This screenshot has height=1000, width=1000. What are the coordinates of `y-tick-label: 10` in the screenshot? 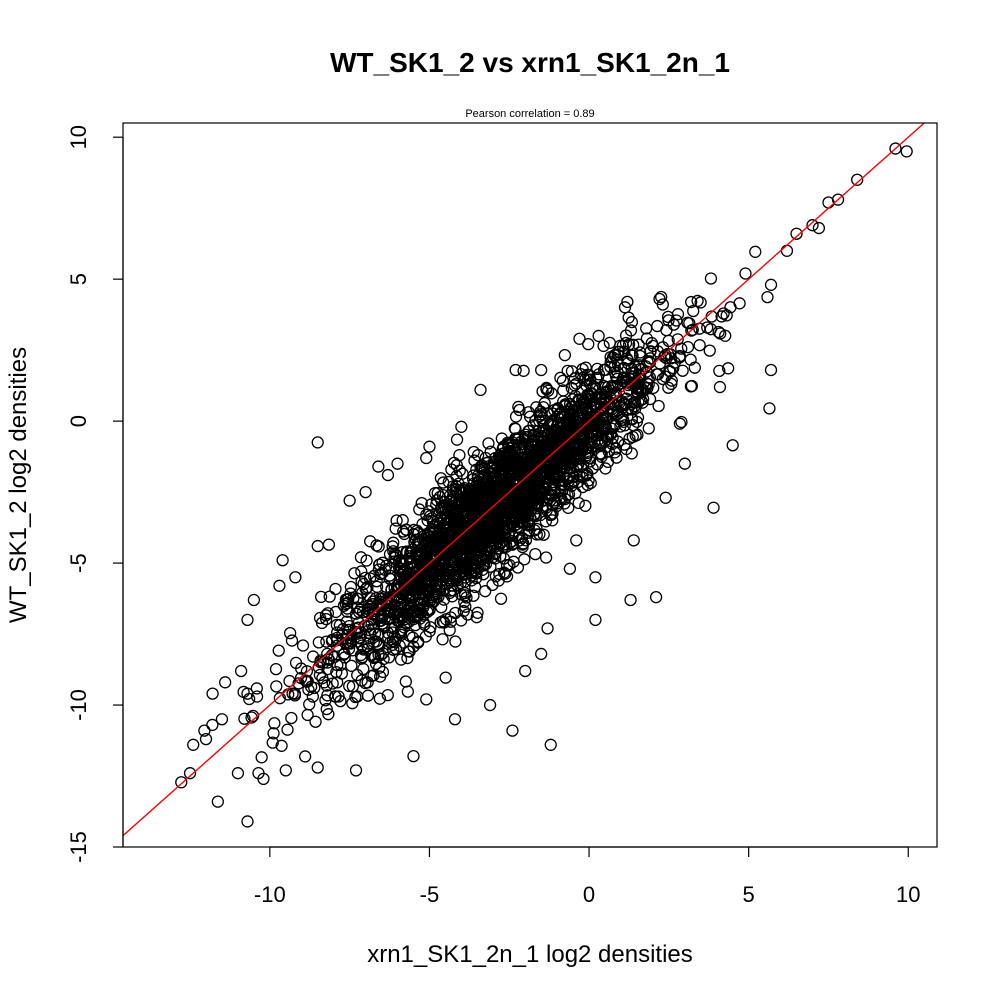 It's located at (78, 137).